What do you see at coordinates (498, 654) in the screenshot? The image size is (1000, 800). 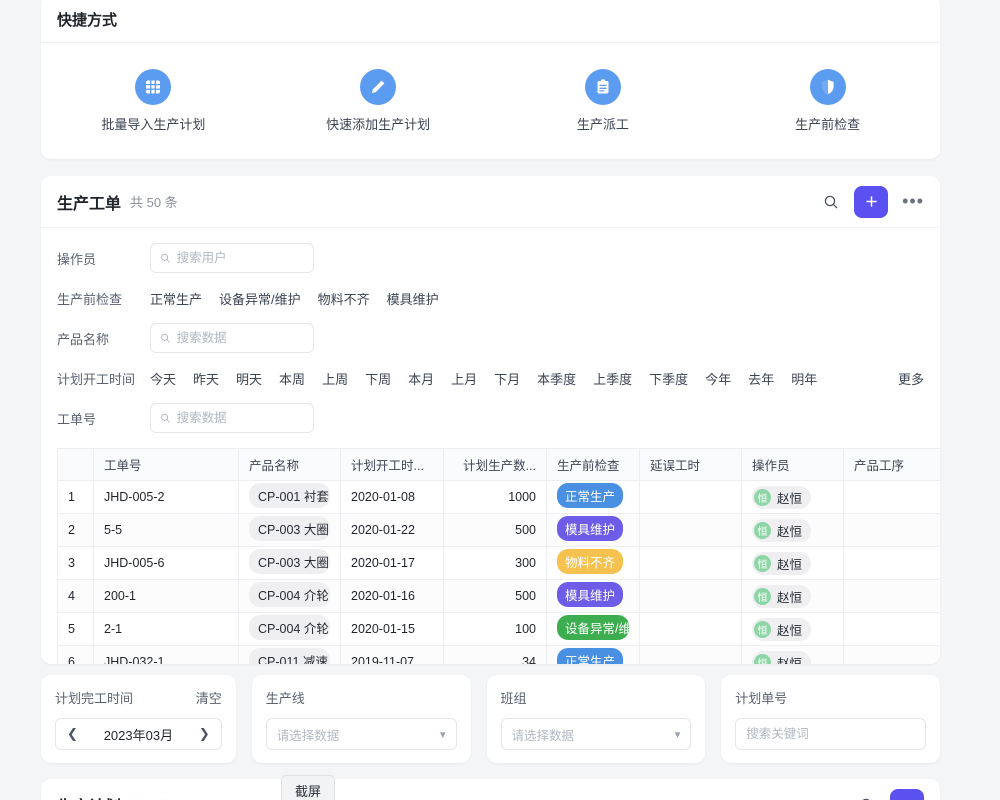 I see `table-row: 6 JHD-032-1 CP-011 减速 2019-11-07 34 正常生产 恒赵恒` at bounding box center [498, 654].